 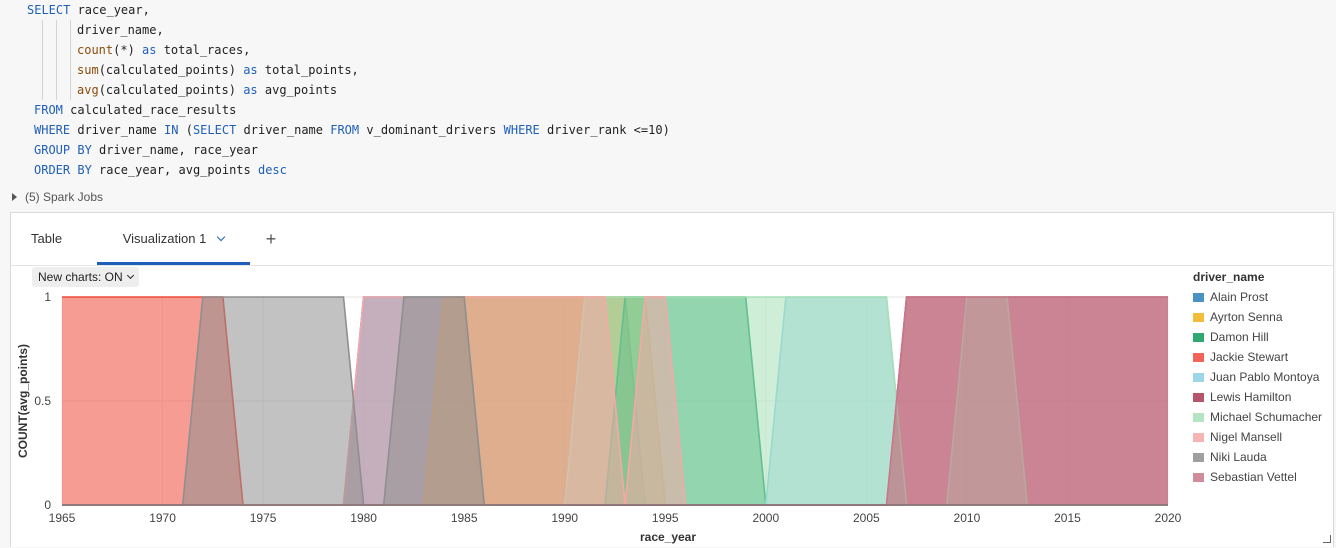 What do you see at coordinates (171, 70) in the screenshot?
I see `sql-text: (calculated_points)` at bounding box center [171, 70].